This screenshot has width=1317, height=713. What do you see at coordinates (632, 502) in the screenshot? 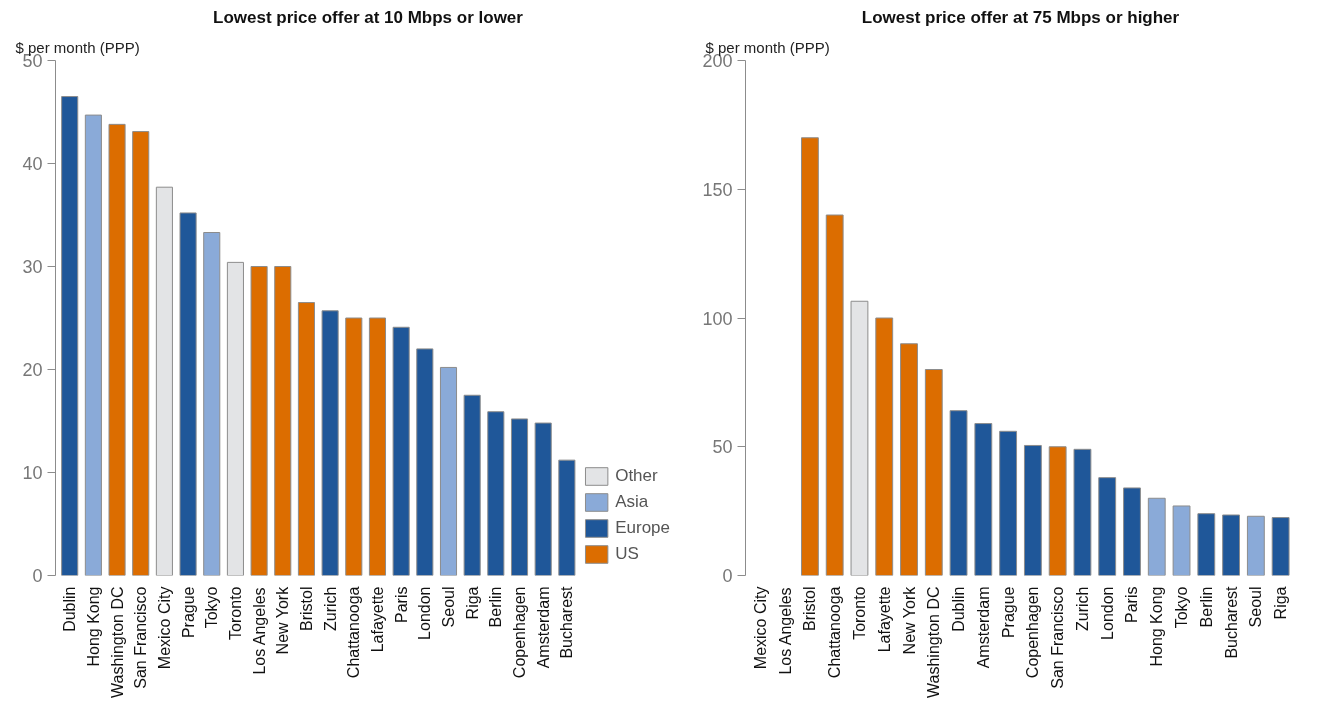
I see `legend-label: Asia` at bounding box center [632, 502].